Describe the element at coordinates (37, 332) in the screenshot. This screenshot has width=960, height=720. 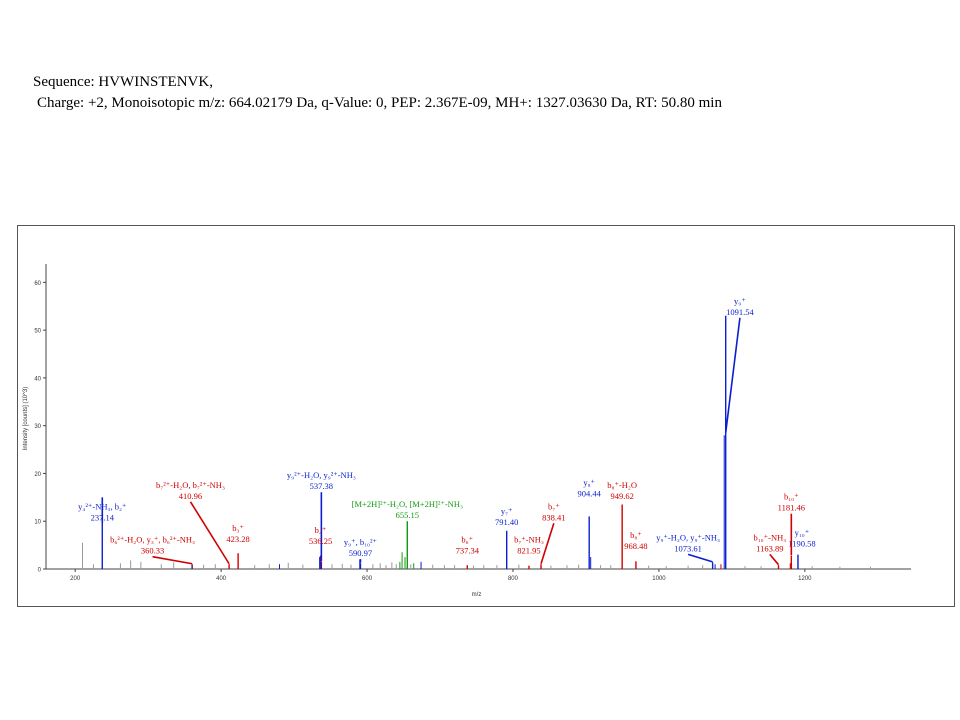
I see `y-tick-label: 50` at that location.